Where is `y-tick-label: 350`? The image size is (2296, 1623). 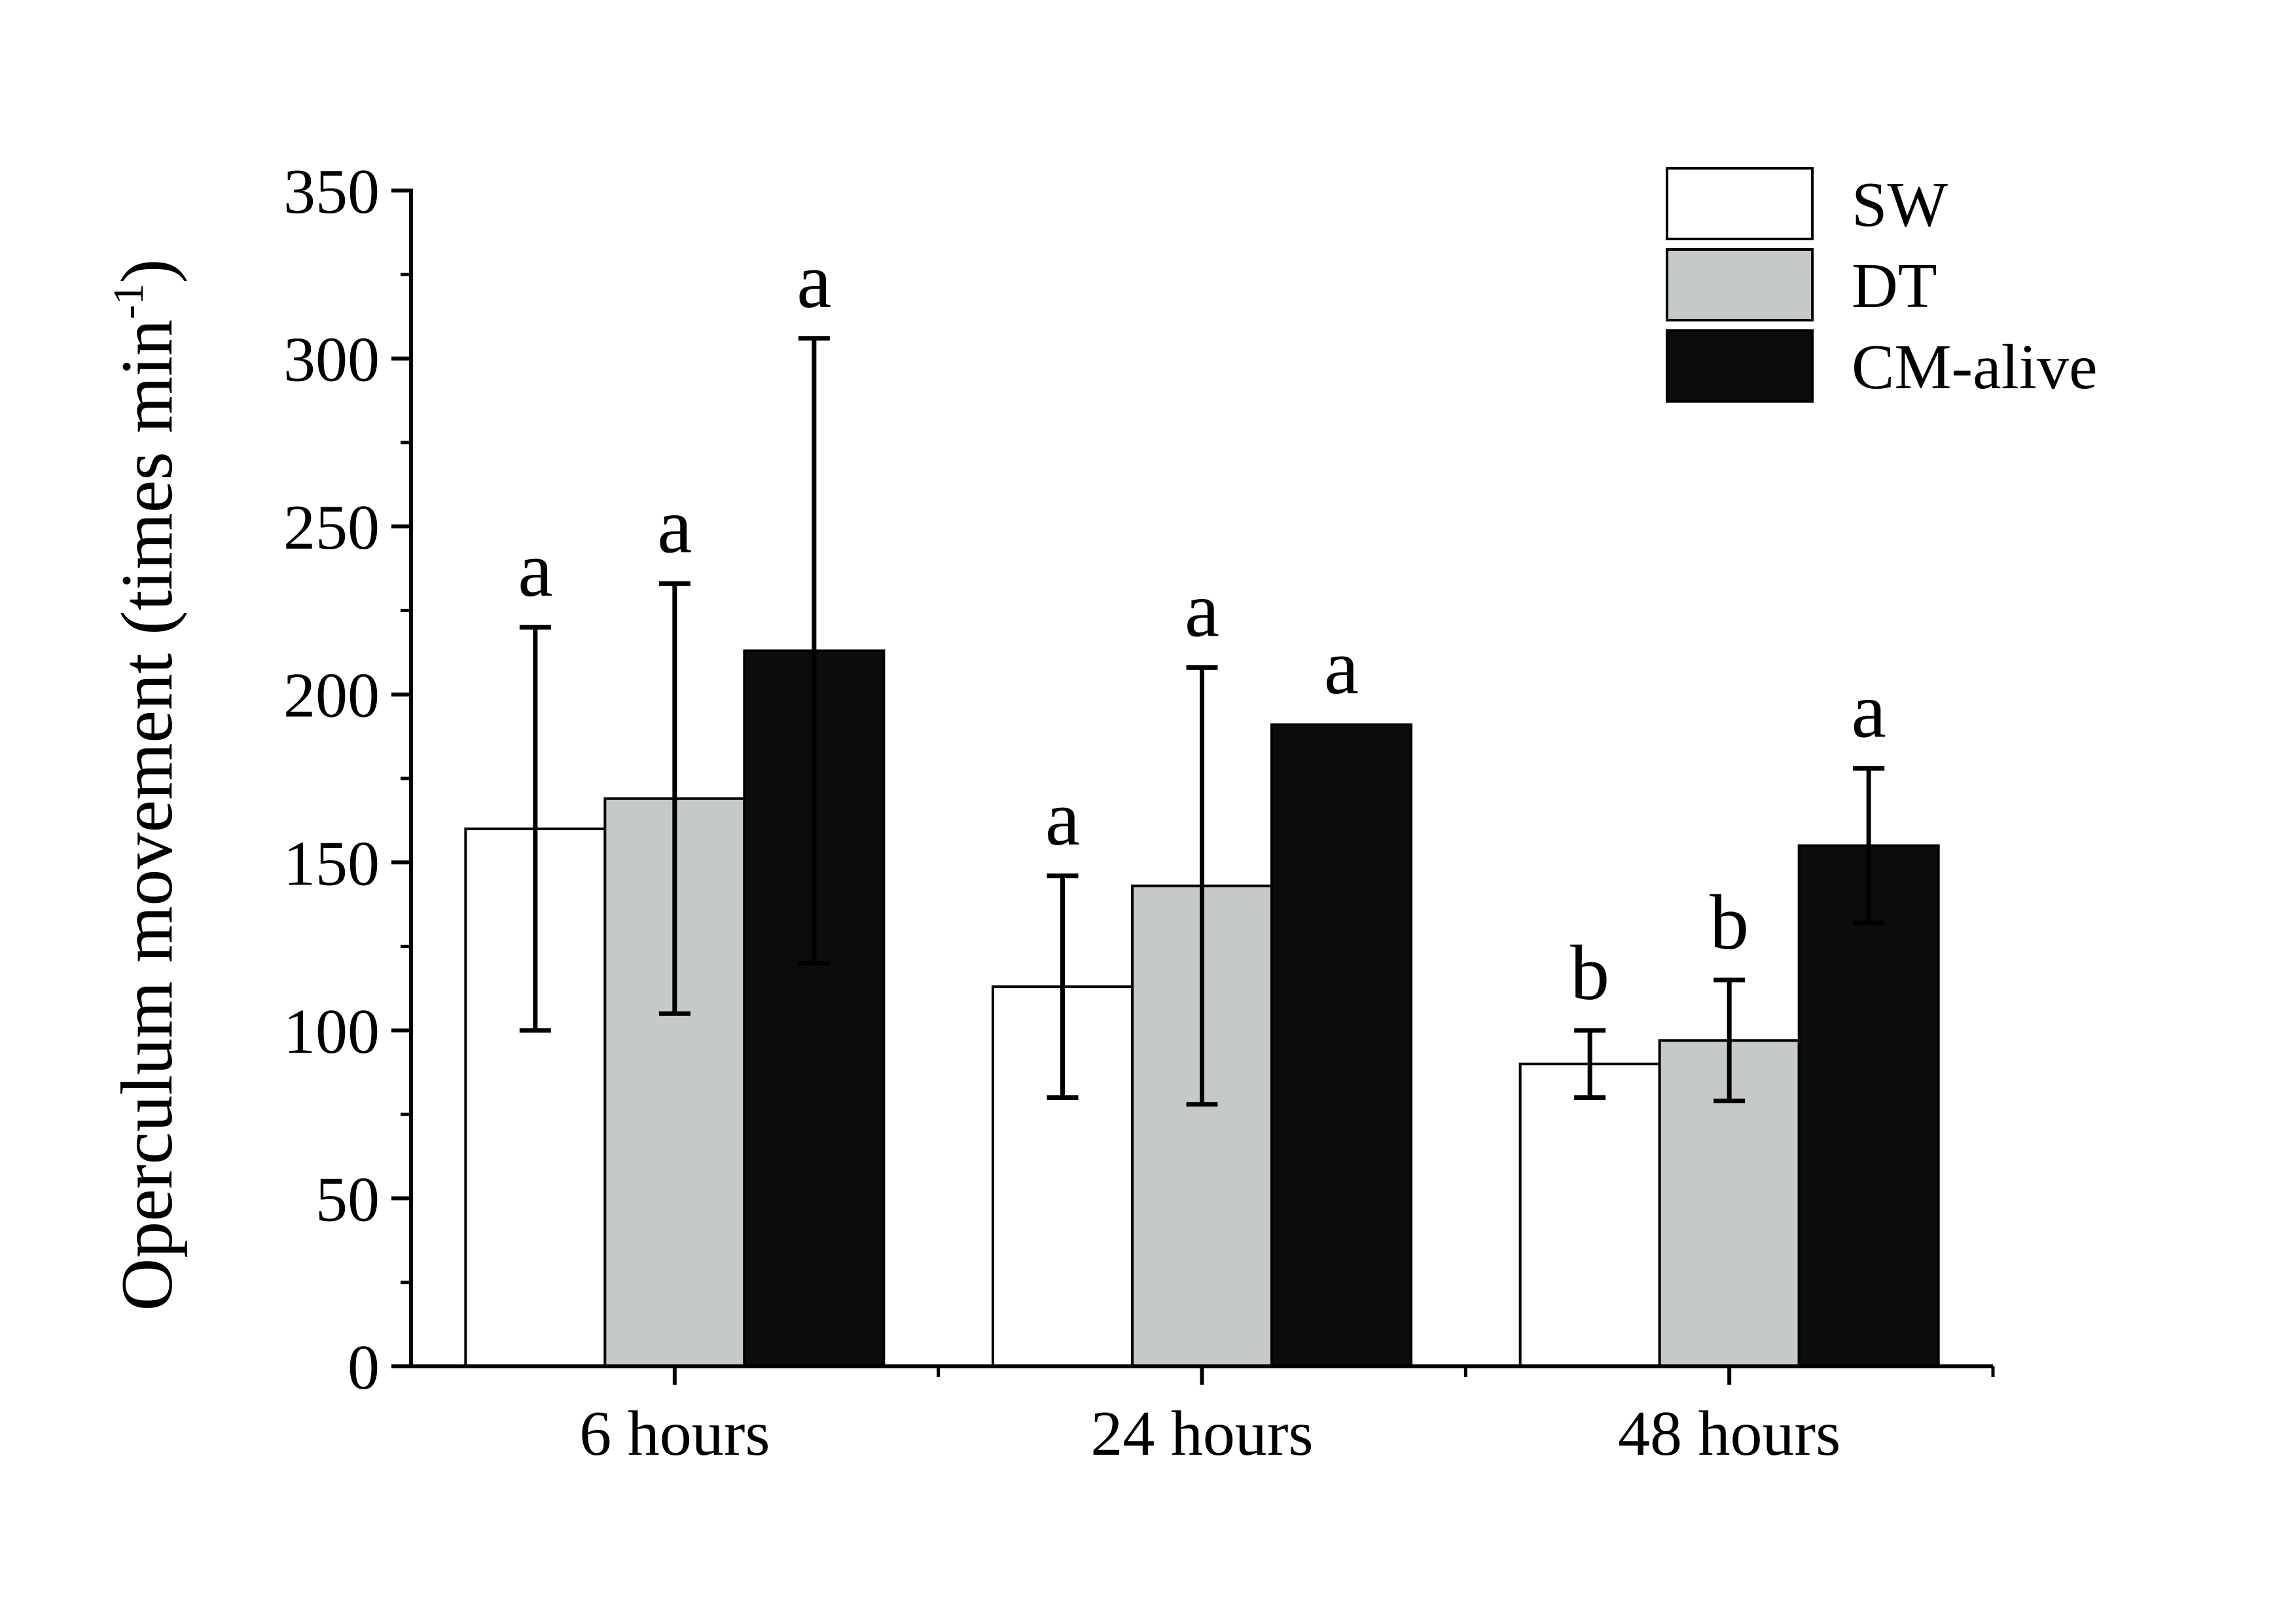 y-tick-label: 350 is located at coordinates (331, 191).